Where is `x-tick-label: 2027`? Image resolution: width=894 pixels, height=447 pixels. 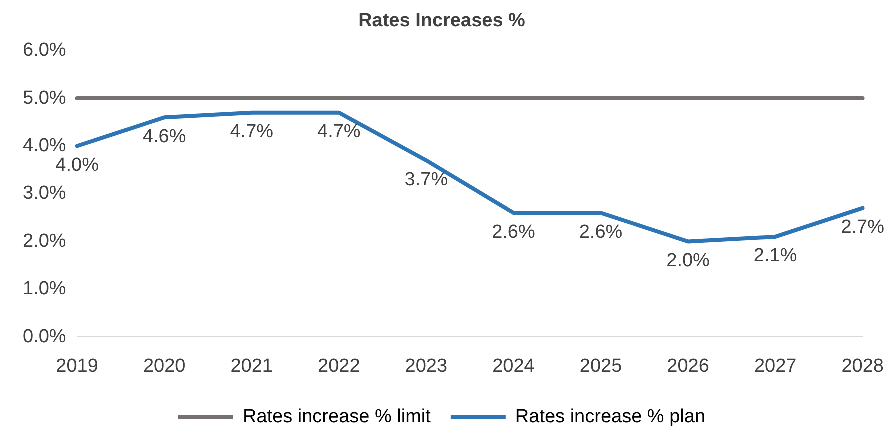 x-tick-label: 2027 is located at coordinates (775, 366).